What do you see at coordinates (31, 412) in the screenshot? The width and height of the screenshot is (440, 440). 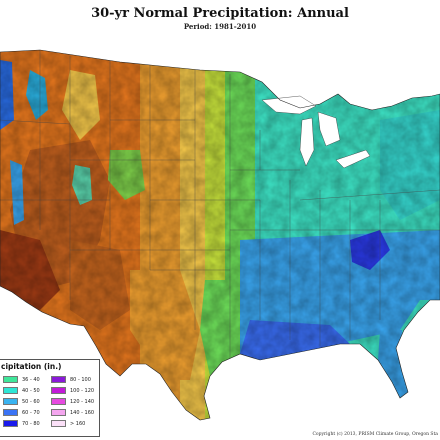 I see `legend-label: 60 - 70` at bounding box center [31, 412].